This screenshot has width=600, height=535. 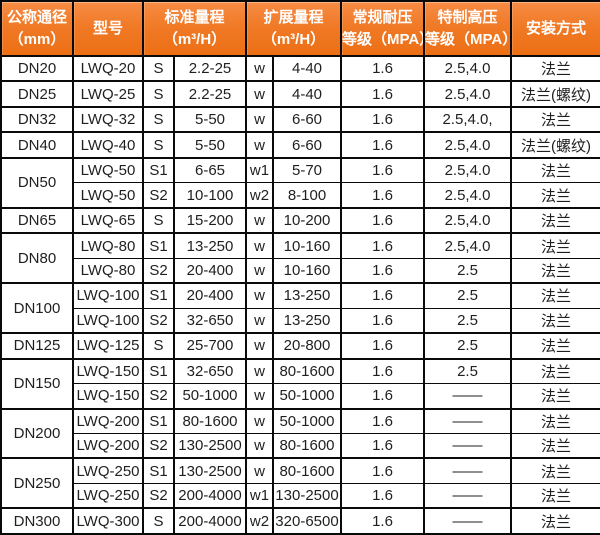 What do you see at coordinates (210, 245) in the screenshot?
I see `cell-standard-range: 13-250` at bounding box center [210, 245].